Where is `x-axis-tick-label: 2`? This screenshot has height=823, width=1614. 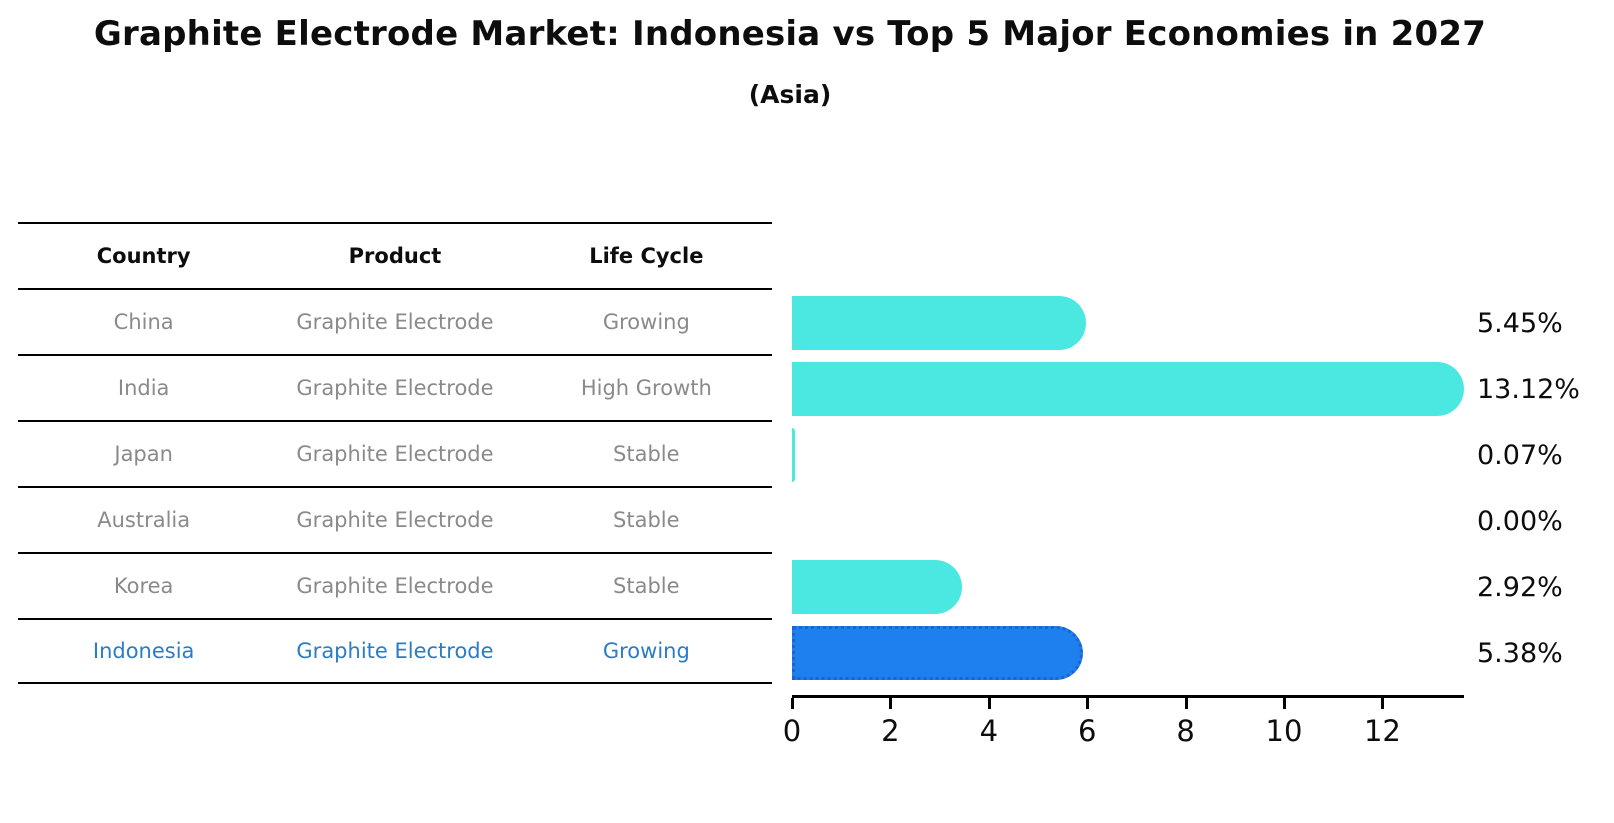
x-axis-tick-label: 2 is located at coordinates (890, 731).